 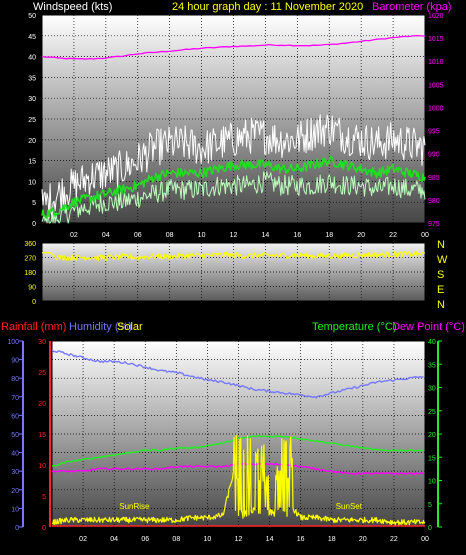 What do you see at coordinates (30, 259) in the screenshot?
I see `direction-y-tick: 270` at bounding box center [30, 259].